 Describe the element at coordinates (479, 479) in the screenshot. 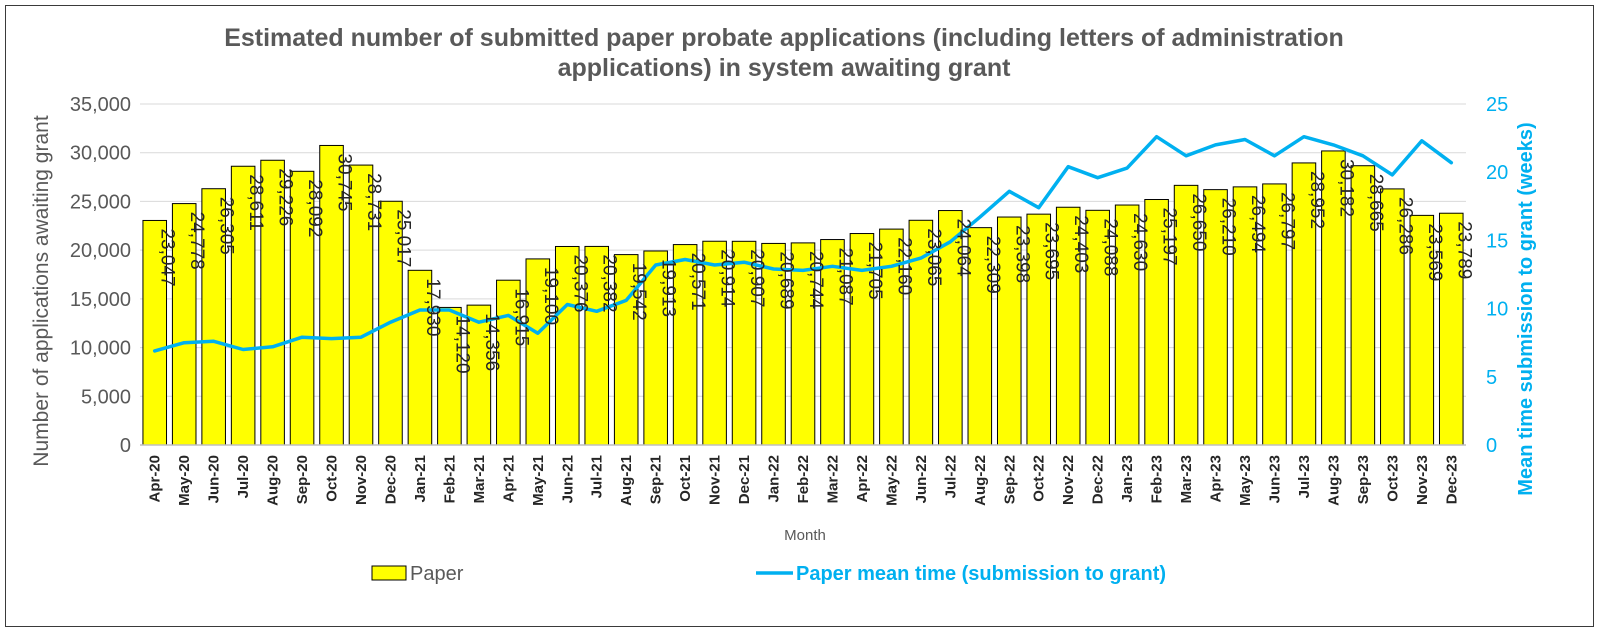

I see `x-tick-label: Mar-21` at that location.